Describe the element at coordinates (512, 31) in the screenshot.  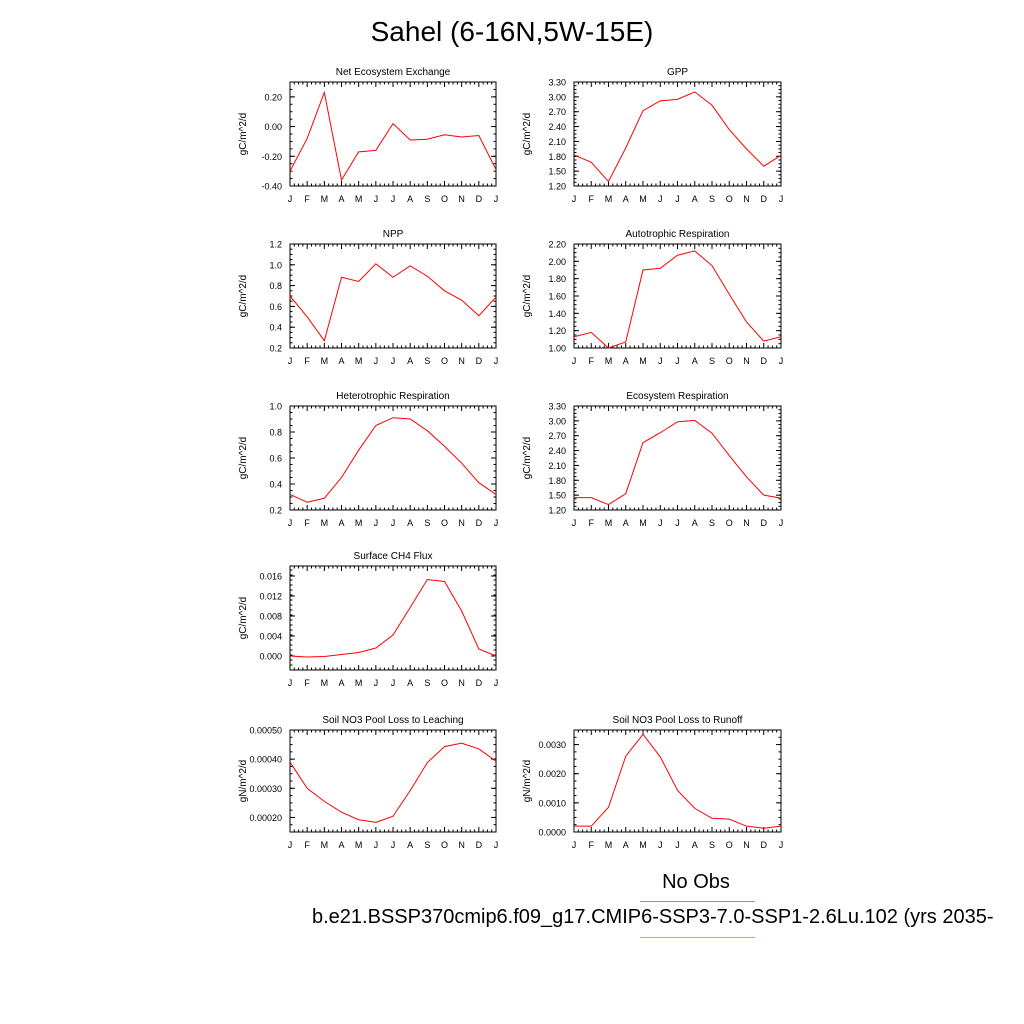
I see `figure-title: Sahel (6-16N,5W-15E)` at that location.